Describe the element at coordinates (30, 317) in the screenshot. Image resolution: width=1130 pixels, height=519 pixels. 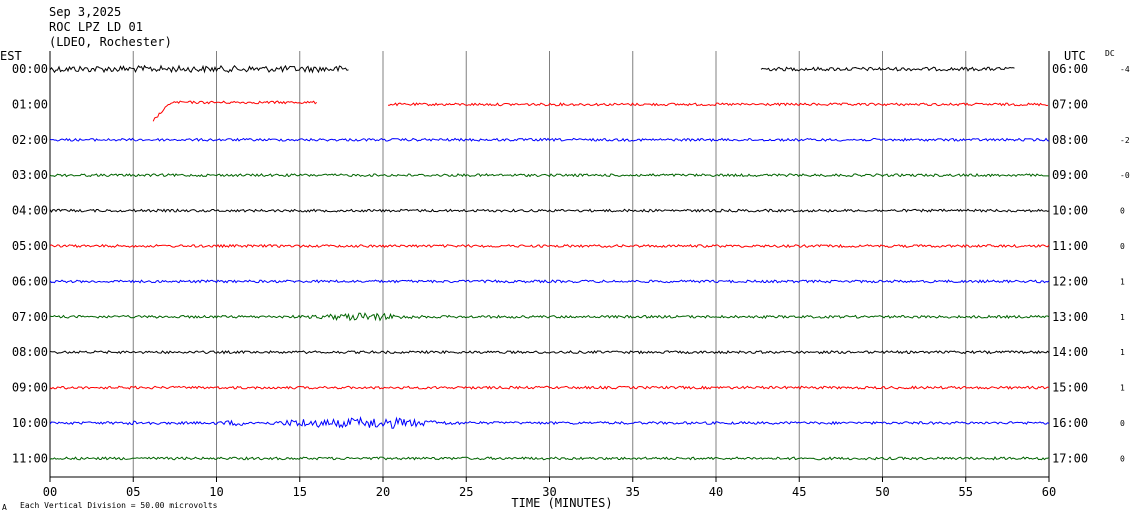
I see `row-label-est: 07:00` at that location.